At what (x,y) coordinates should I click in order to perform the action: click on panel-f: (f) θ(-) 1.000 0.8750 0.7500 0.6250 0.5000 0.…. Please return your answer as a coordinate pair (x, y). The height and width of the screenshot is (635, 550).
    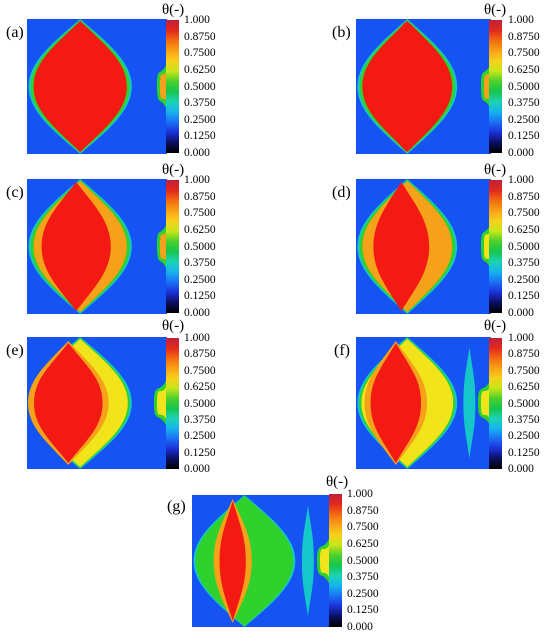
    Looking at the image, I should click on (439, 396).